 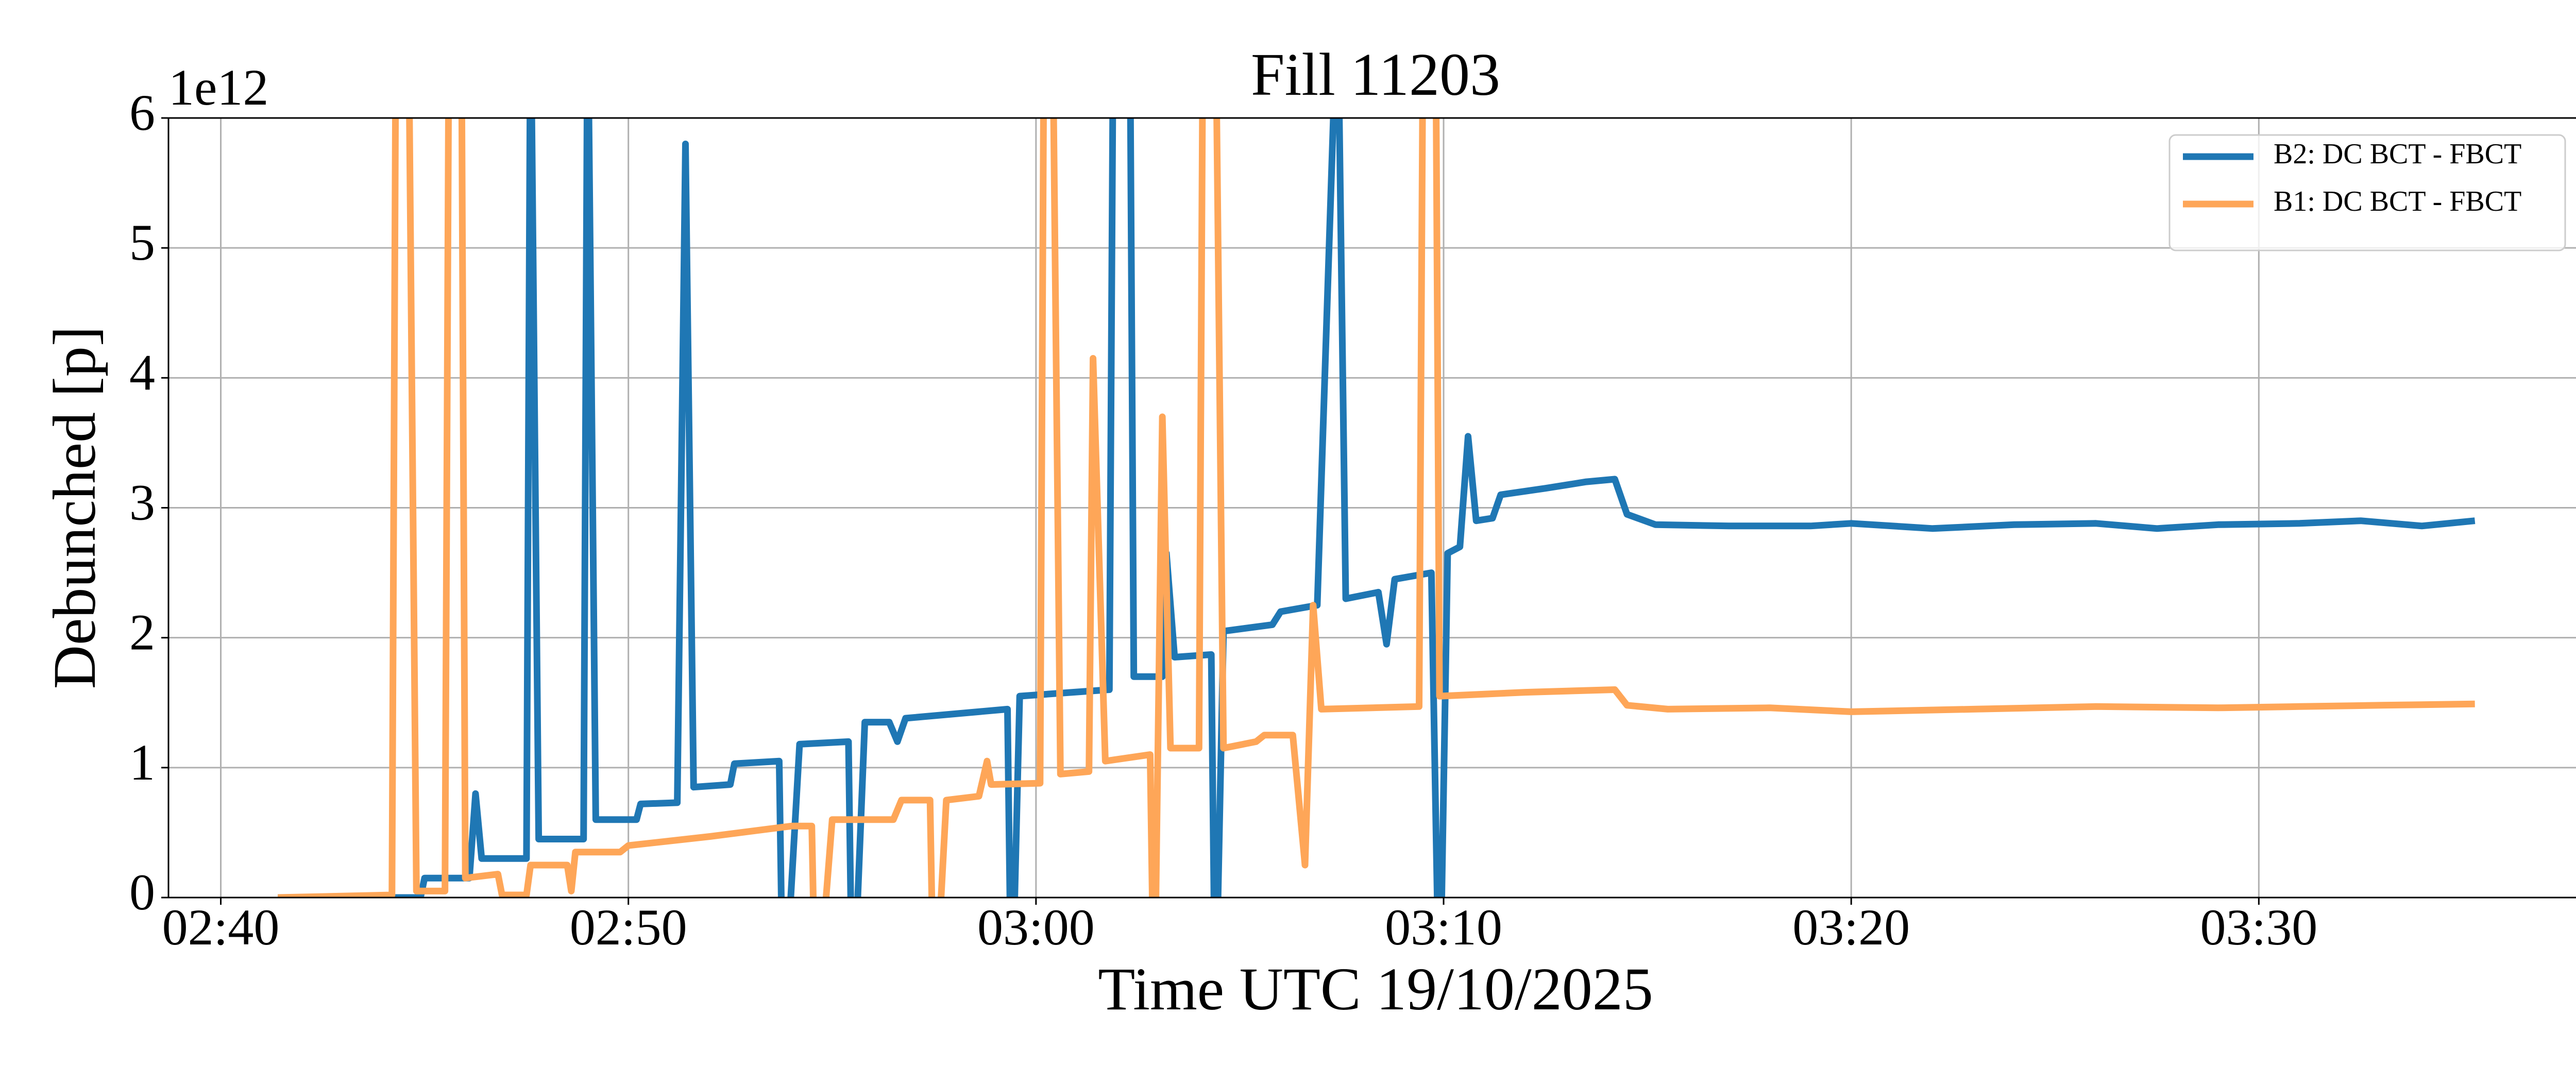 What do you see at coordinates (1851, 927) in the screenshot?
I see `x-tick-label: 03:20` at bounding box center [1851, 927].